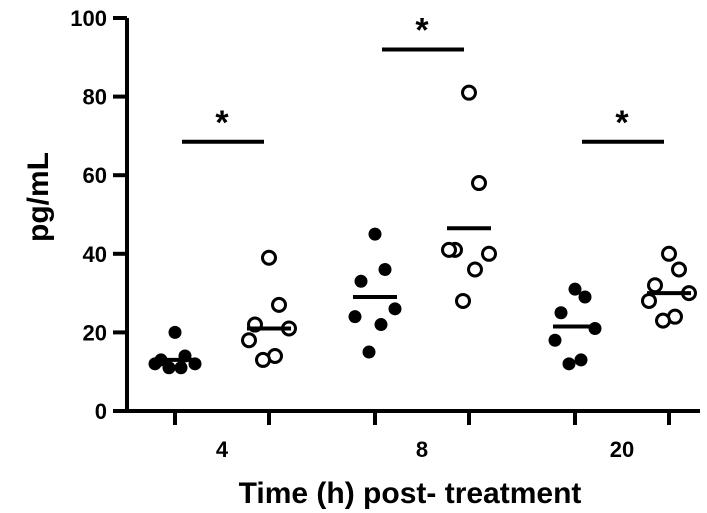 The height and width of the screenshot is (513, 707). What do you see at coordinates (422, 449) in the screenshot?
I see `x-tick-label: 8` at bounding box center [422, 449].